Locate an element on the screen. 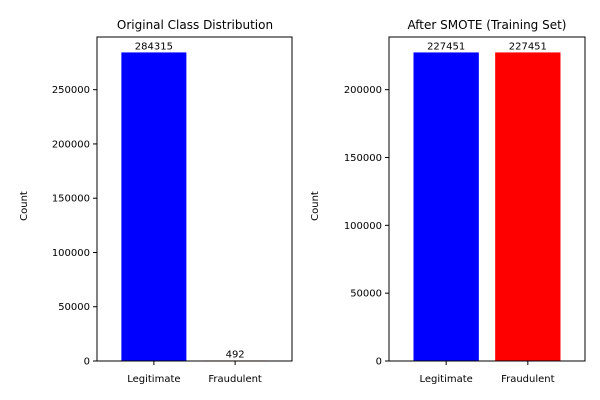  y-axis-ticks: 0 50000 100000 150000 200000 is located at coordinates (366, 226).